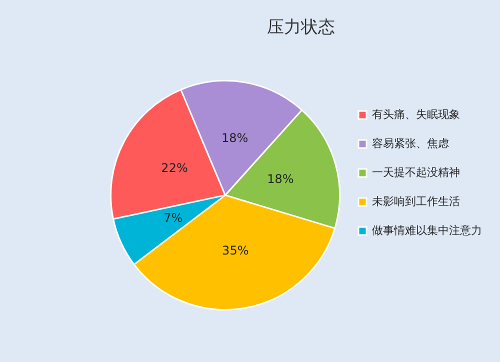 Image resolution: width=500 pixels, height=362 pixels. I want to click on data-label: 7%, so click(173, 218).